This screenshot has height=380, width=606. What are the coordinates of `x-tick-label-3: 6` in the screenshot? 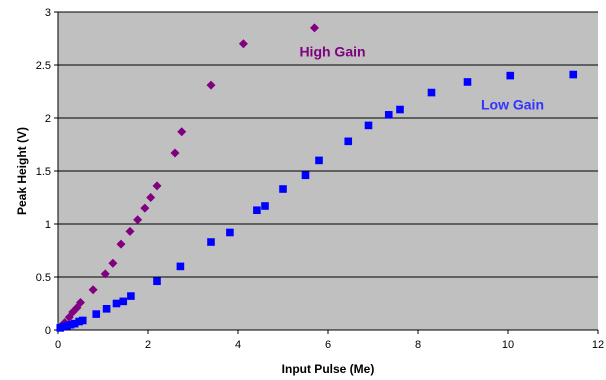 It's located at (328, 345).